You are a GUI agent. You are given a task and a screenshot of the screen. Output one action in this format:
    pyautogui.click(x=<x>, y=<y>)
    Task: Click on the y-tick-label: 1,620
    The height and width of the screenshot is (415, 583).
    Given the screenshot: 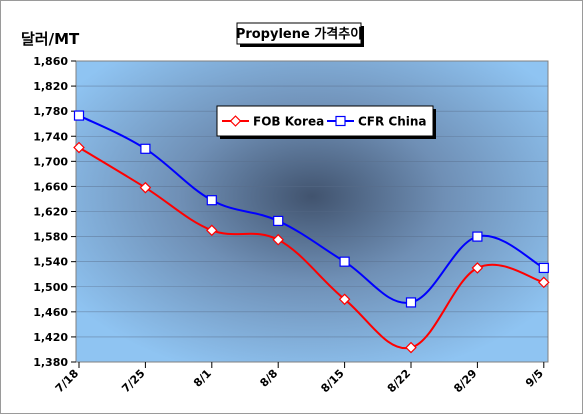 What is the action you would take?
    pyautogui.click(x=50, y=212)
    